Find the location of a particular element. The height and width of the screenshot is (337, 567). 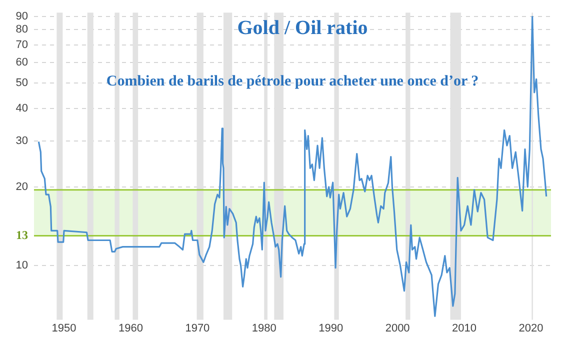

text: Combien de barils de pétrole pour acheter une once d’or ? is located at coordinates (292, 81).